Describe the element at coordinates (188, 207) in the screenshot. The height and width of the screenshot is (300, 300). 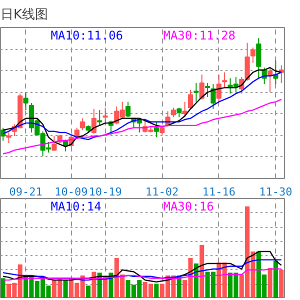
I see `annotation: MA30:16` at that location.